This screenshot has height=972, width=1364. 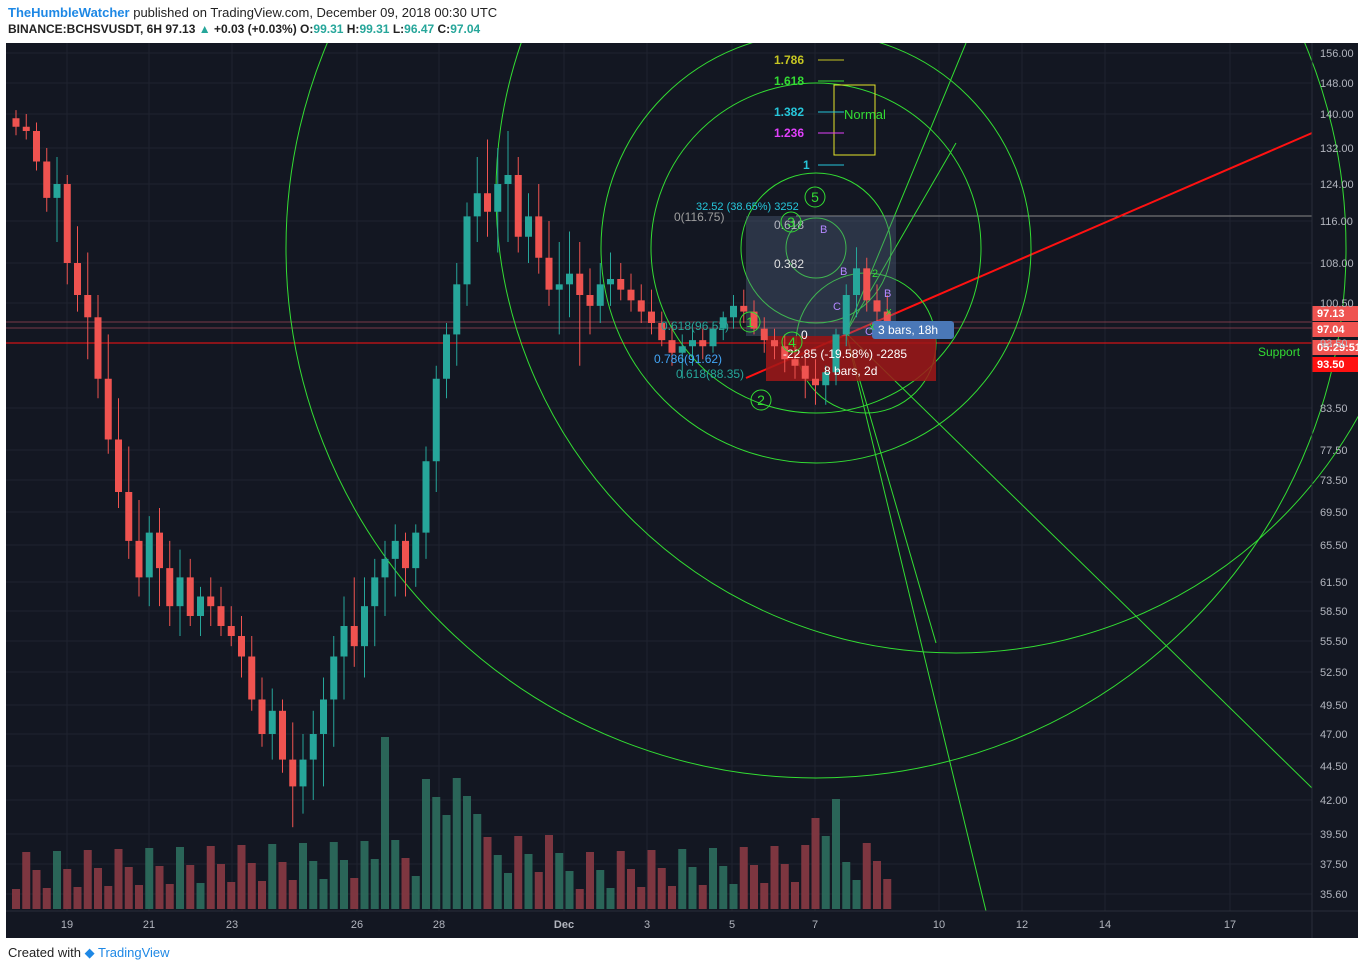 I want to click on normal-label: Normal, so click(x=865, y=114).